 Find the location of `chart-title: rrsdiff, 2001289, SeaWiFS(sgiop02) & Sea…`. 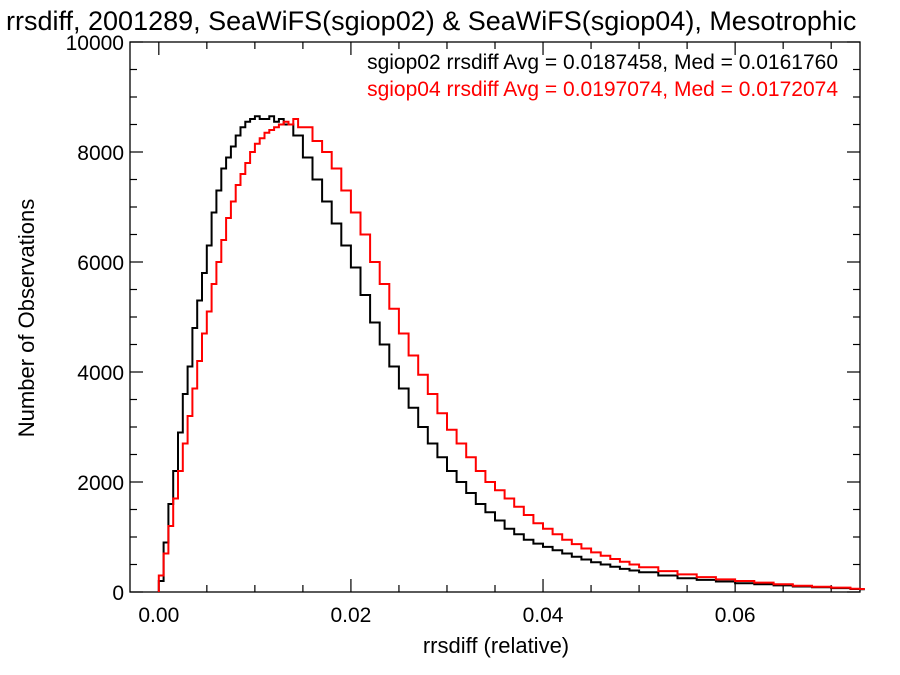

chart-title: rrsdiff, 2001289, SeaWiFS(sgiop02) & Sea… is located at coordinates (431, 21).